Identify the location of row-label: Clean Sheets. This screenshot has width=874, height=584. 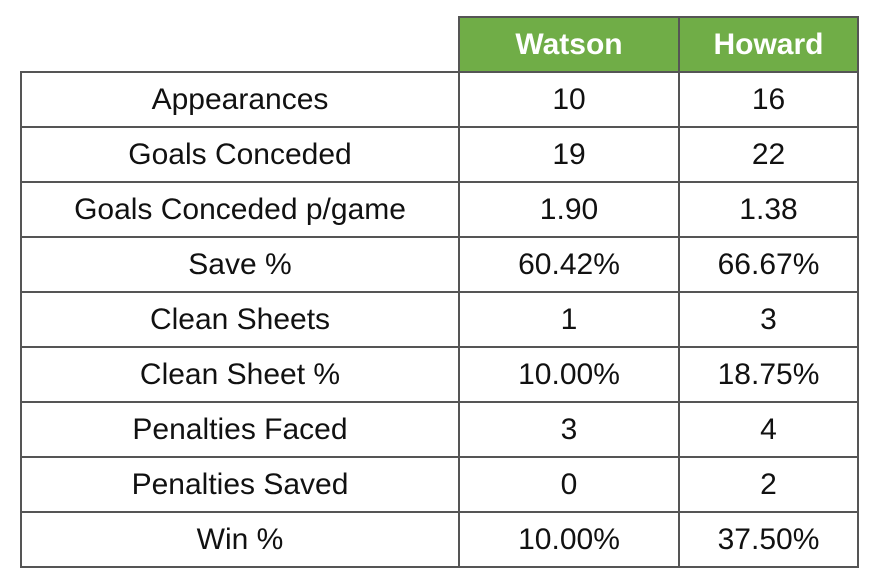
(240, 319).